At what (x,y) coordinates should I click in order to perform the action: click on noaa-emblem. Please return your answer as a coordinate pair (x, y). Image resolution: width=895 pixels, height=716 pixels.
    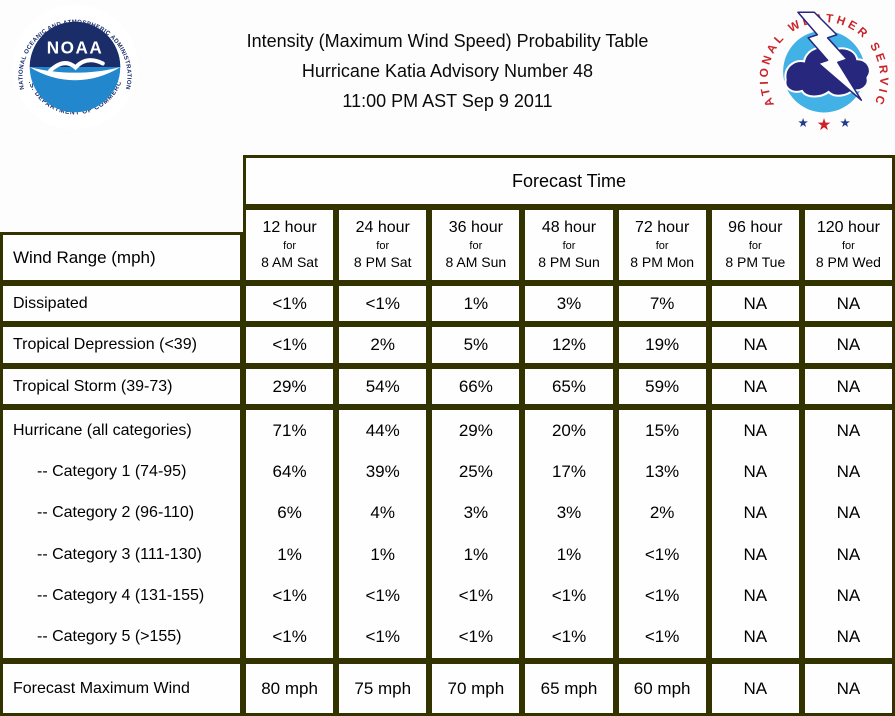
    Looking at the image, I should click on (75, 67).